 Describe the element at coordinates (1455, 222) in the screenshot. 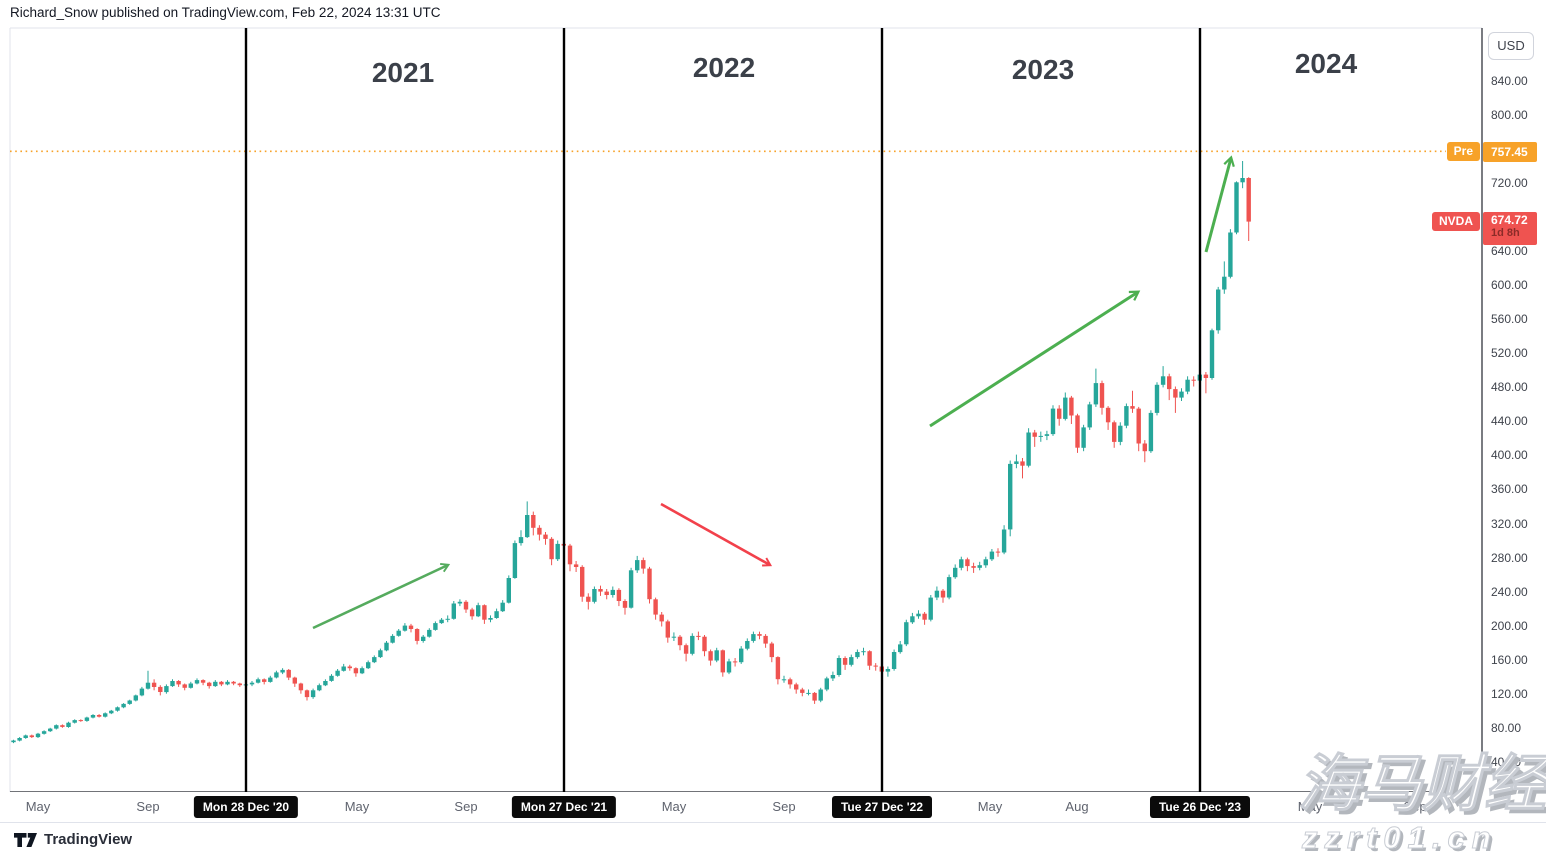

I see `symbol-label-badge: NVDA` at that location.